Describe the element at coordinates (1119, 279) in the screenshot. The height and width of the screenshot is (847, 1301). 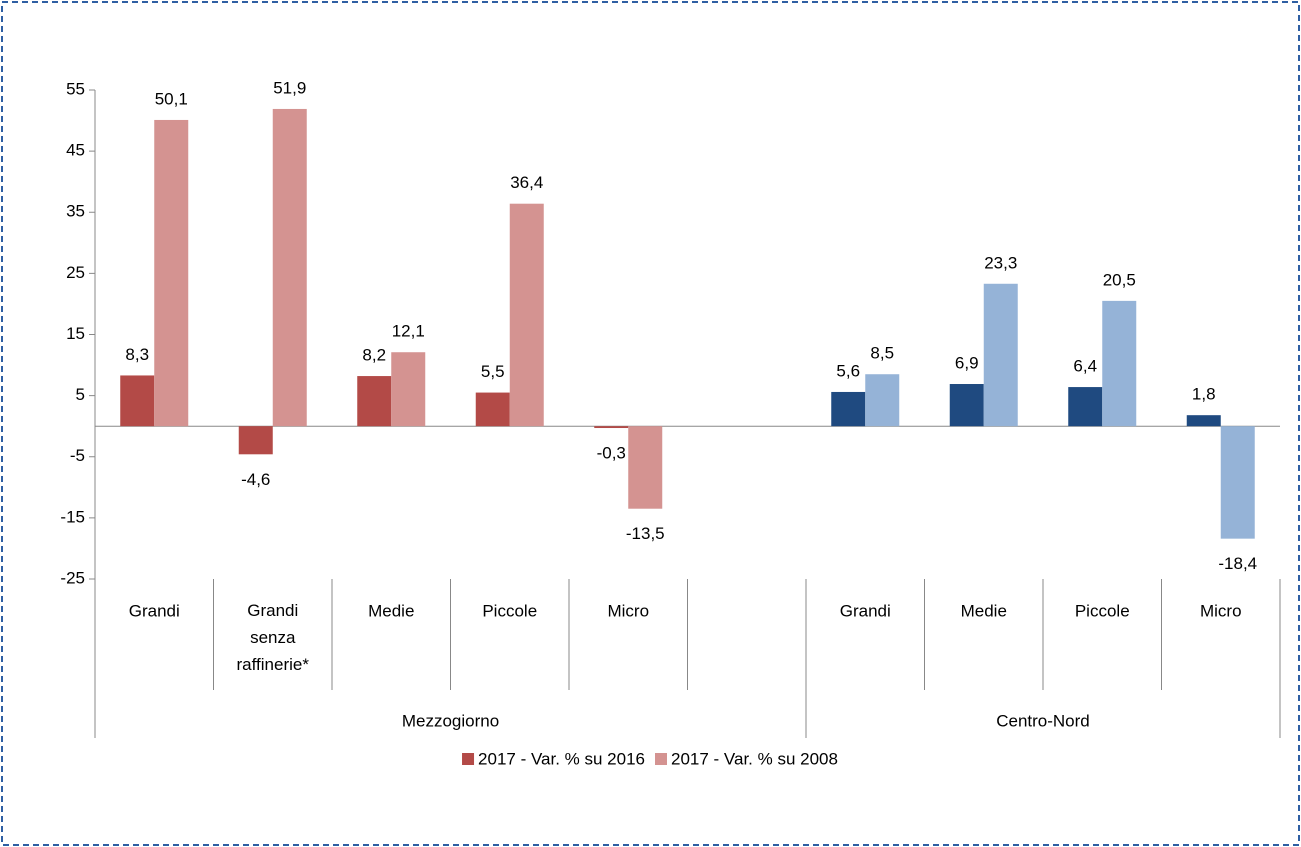
I see `value-label: 20,5` at that location.